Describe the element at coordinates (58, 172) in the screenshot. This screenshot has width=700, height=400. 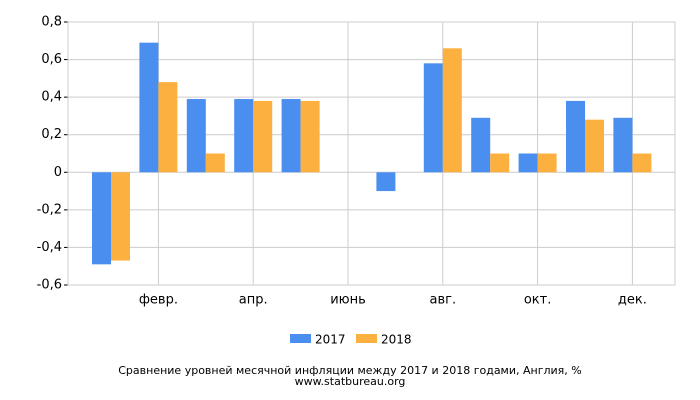
I see `y-tick-label: 0` at that location.